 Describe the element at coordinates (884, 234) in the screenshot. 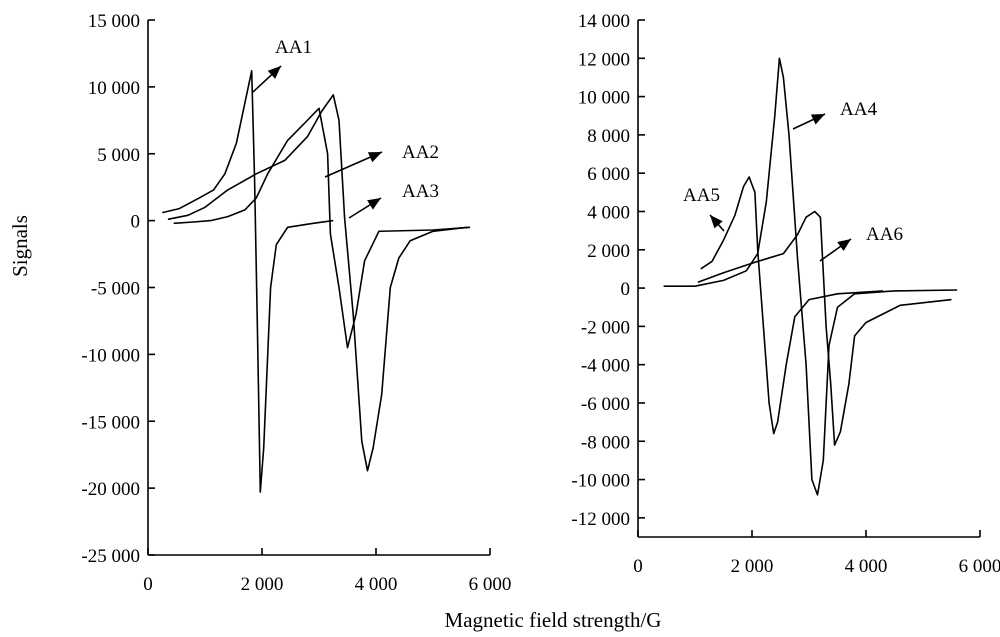

I see `annotation-label-aa6: AA6` at that location.